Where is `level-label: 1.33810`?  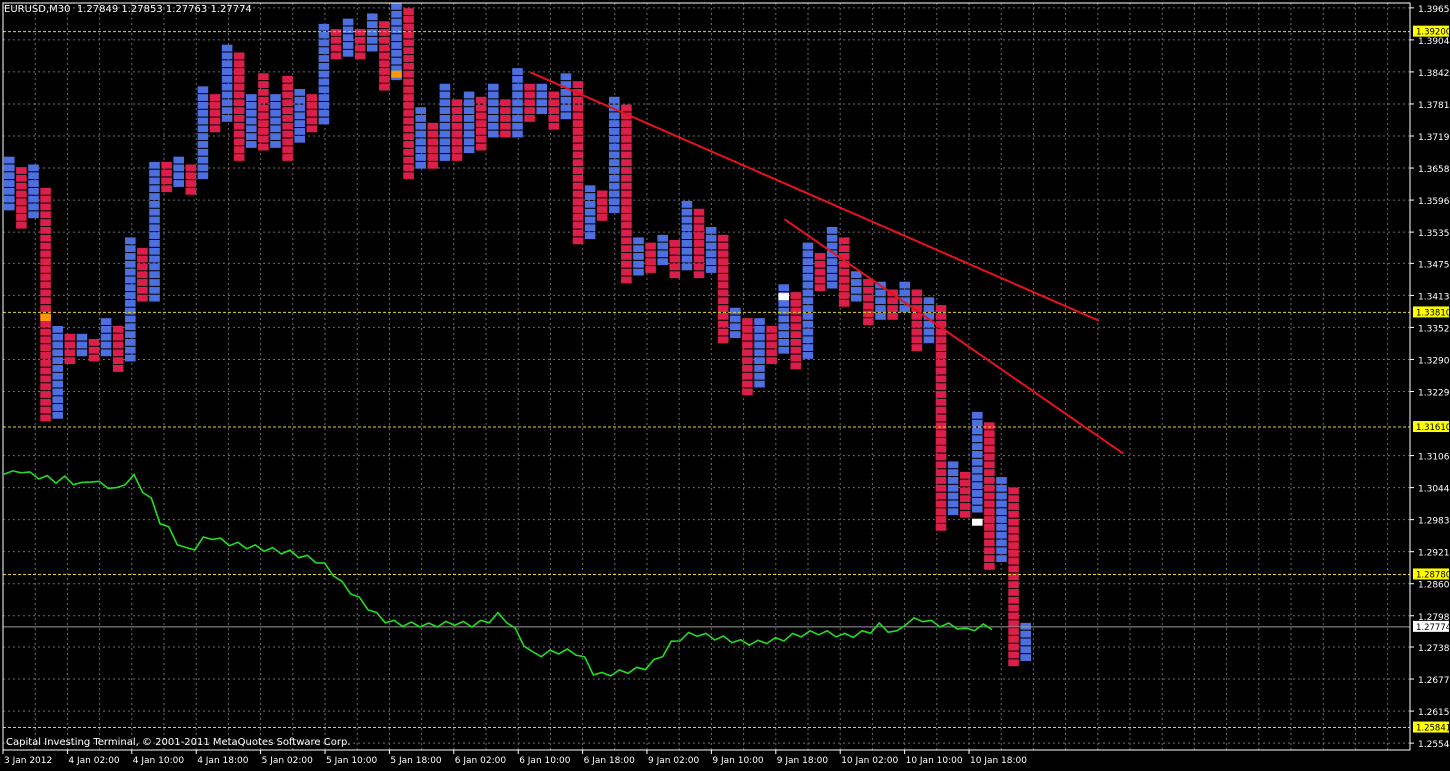 level-label: 1.33810 is located at coordinates (1433, 313).